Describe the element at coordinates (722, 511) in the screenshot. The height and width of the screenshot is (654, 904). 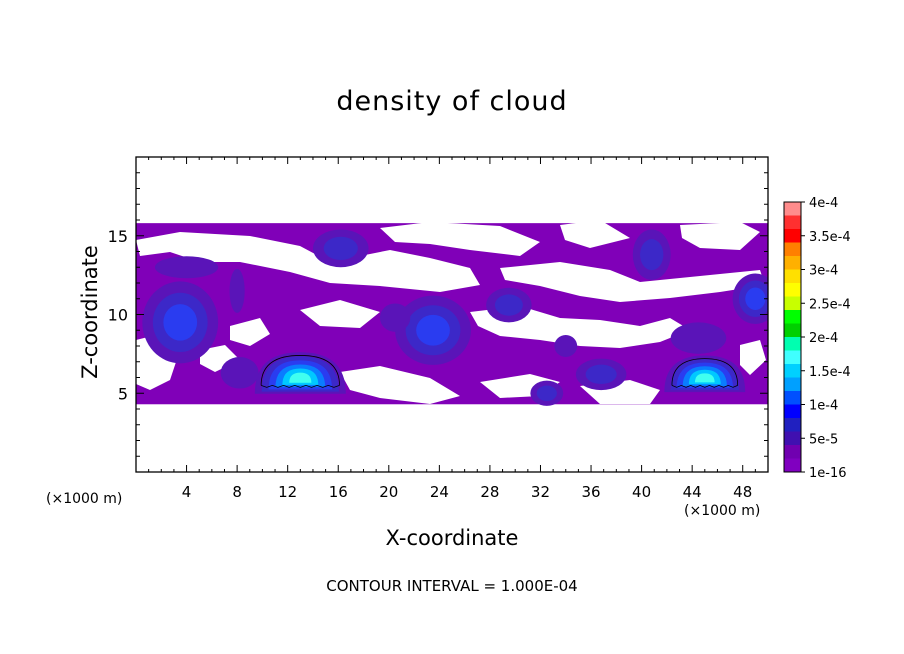
I see `x-unit-label-right: (×1000 m)` at that location.